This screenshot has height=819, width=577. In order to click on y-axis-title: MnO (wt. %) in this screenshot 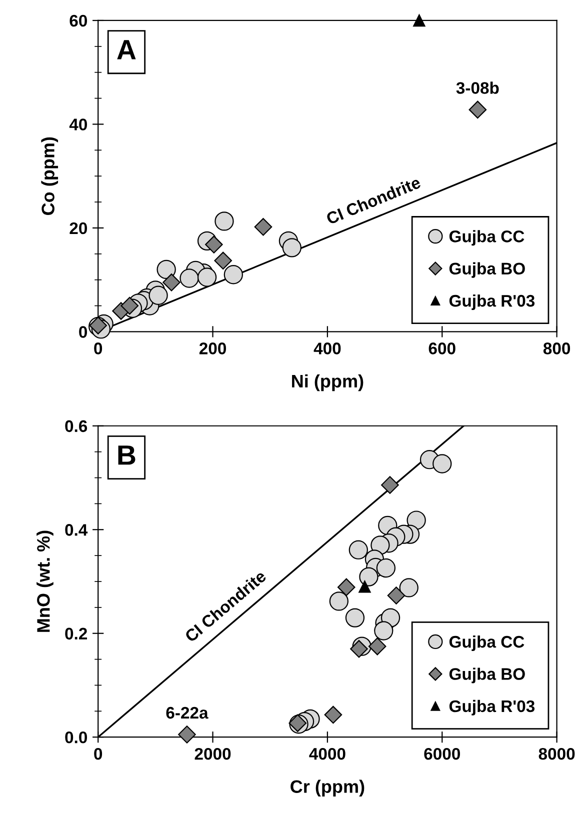, I will do `click(45, 581)`.